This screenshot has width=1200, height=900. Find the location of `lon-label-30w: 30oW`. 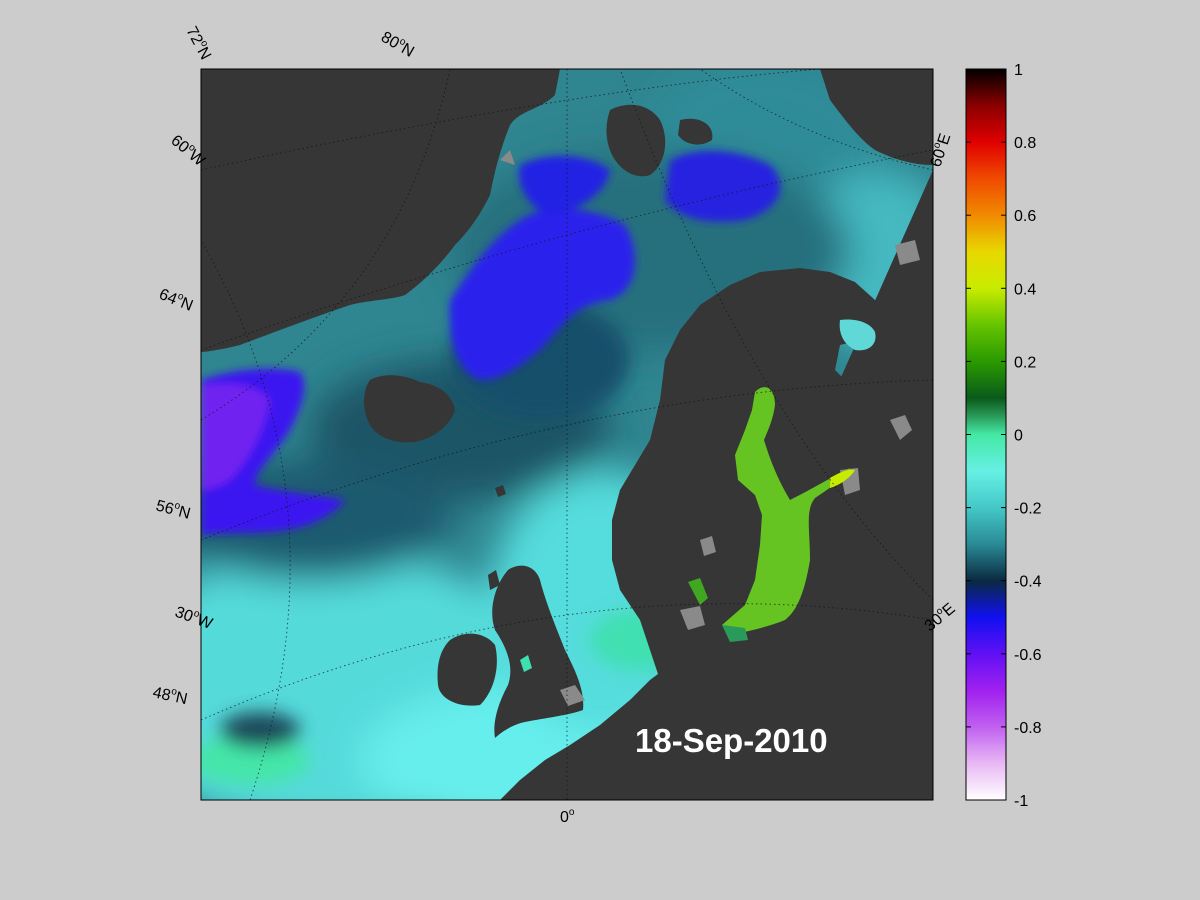

lon-label-30w: 30oW is located at coordinates (194, 617).